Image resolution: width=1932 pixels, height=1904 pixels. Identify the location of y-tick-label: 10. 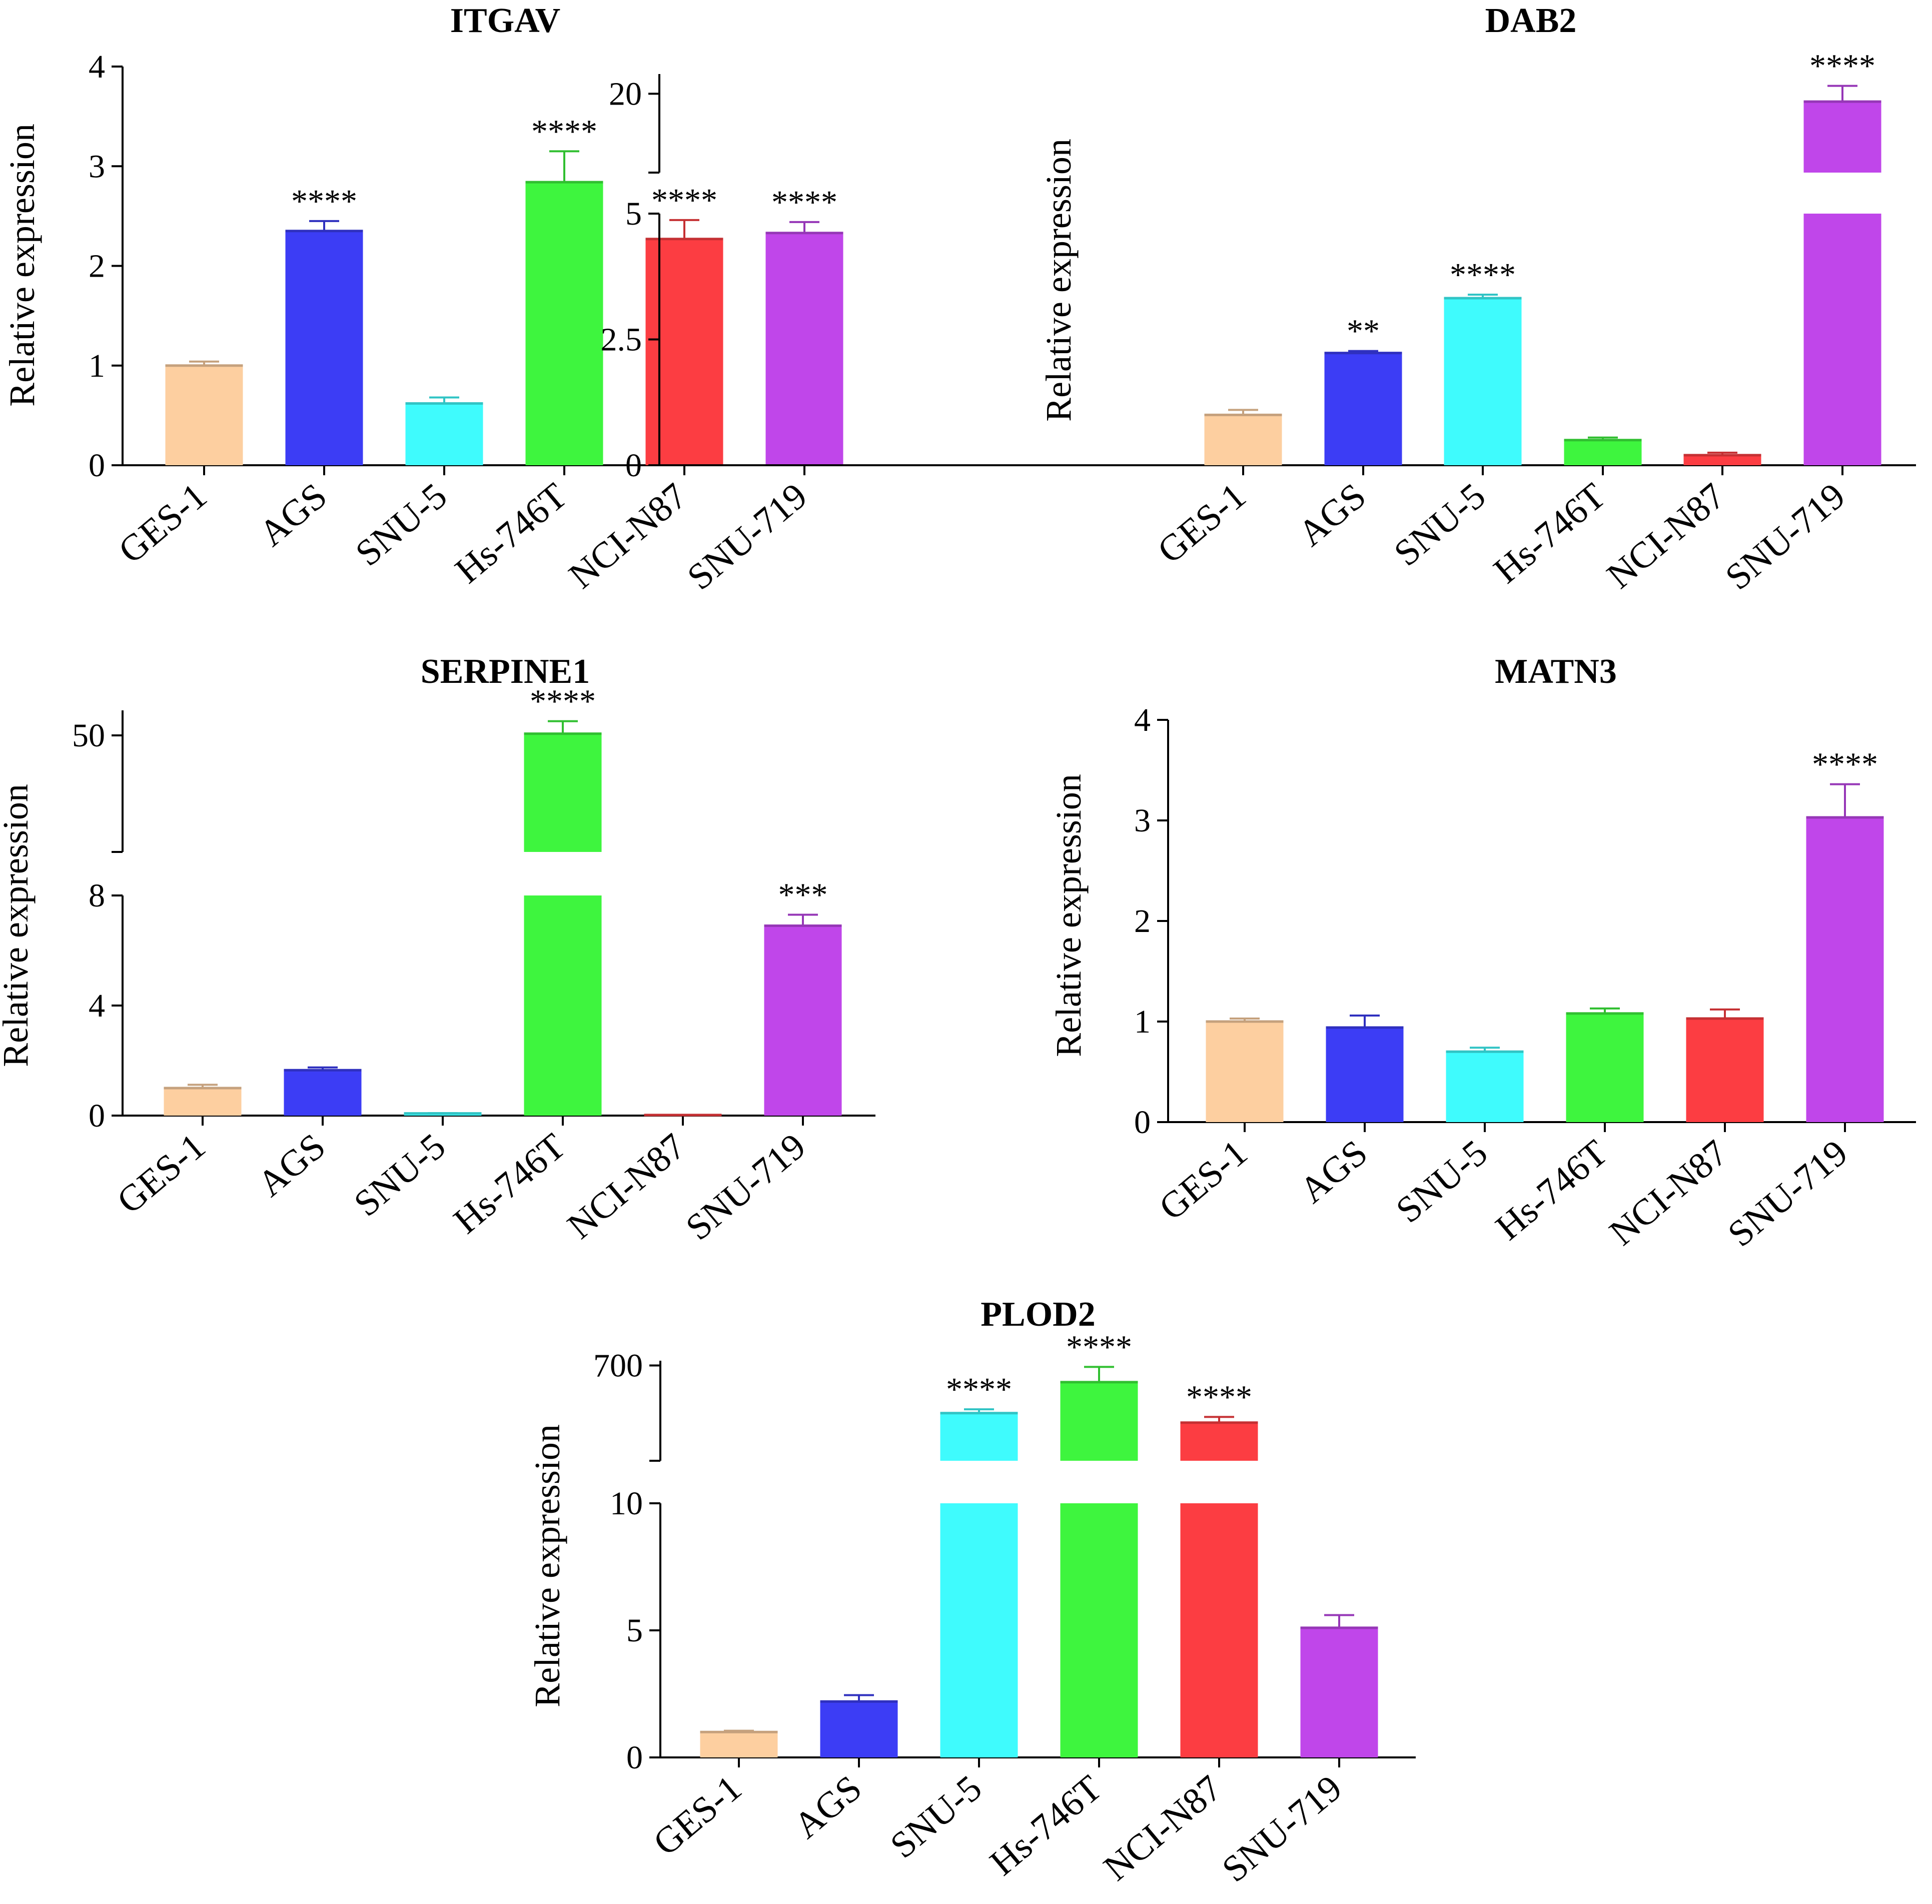
(627, 1503).